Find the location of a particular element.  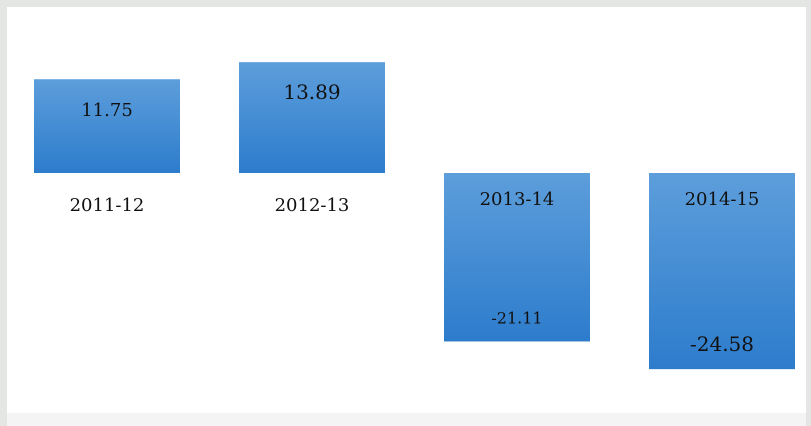

value-label-2012-13: 13.89 is located at coordinates (311, 92).